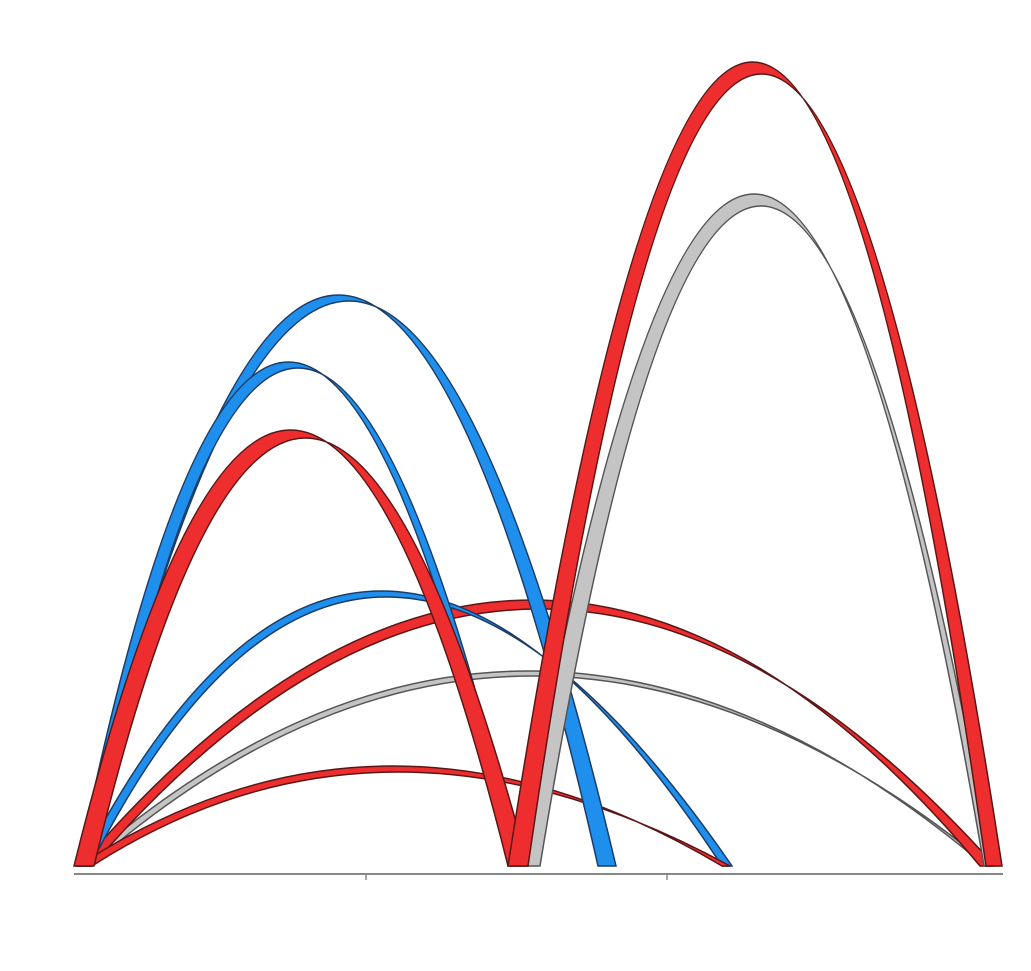 Image resolution: width=1031 pixels, height=971 pixels. Describe the element at coordinates (403, 816) in the screenshot. I see `arc-red-low` at that location.